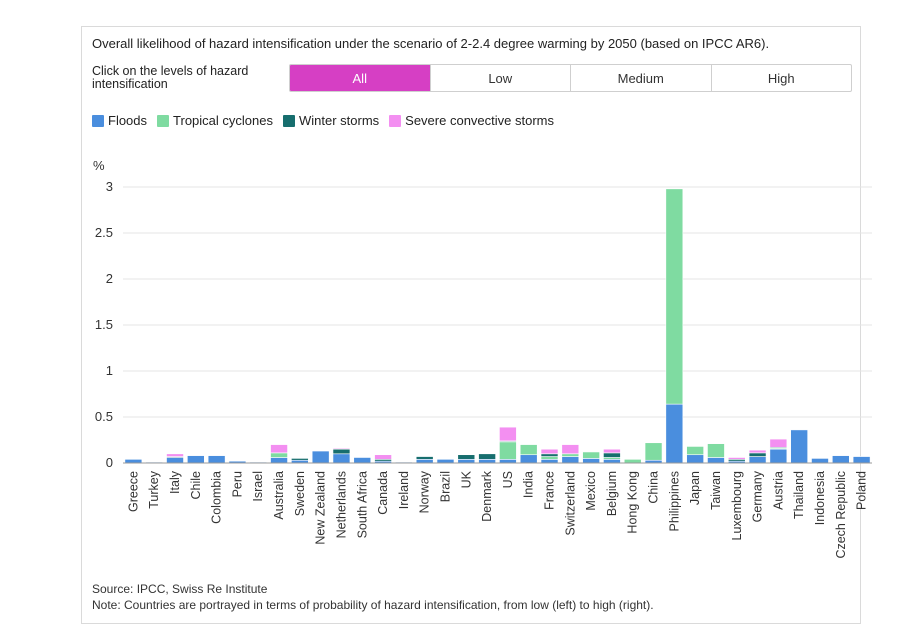 This screenshot has width=914, height=629. What do you see at coordinates (591, 491) in the screenshot?
I see `x-tick-label: Mexico` at bounding box center [591, 491].